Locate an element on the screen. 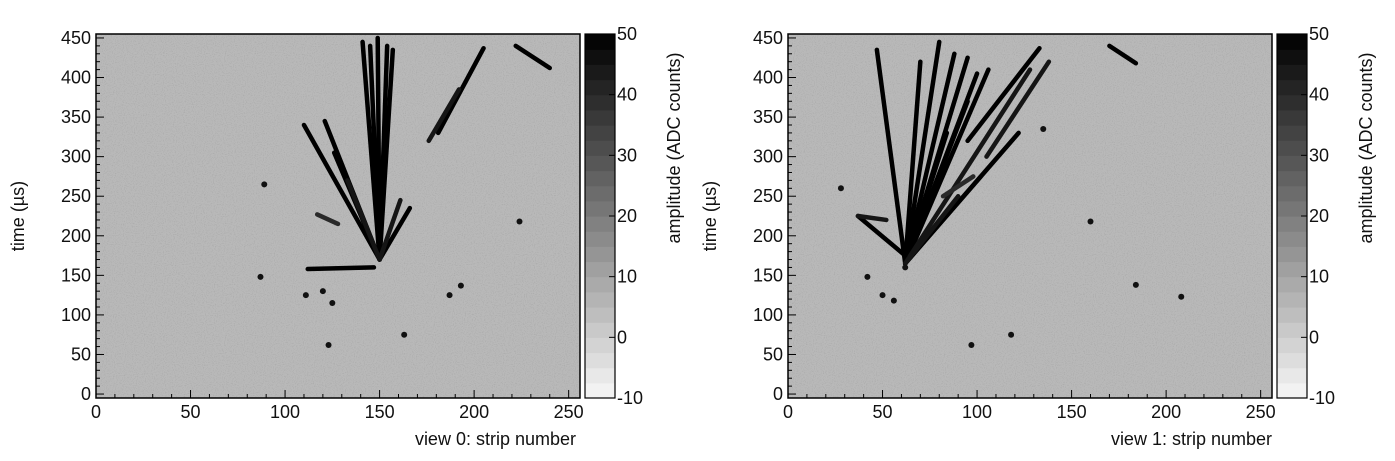 This screenshot has height=461, width=1395. colorbar-title-1: amplitude (ADC counts) is located at coordinates (1366, 147).